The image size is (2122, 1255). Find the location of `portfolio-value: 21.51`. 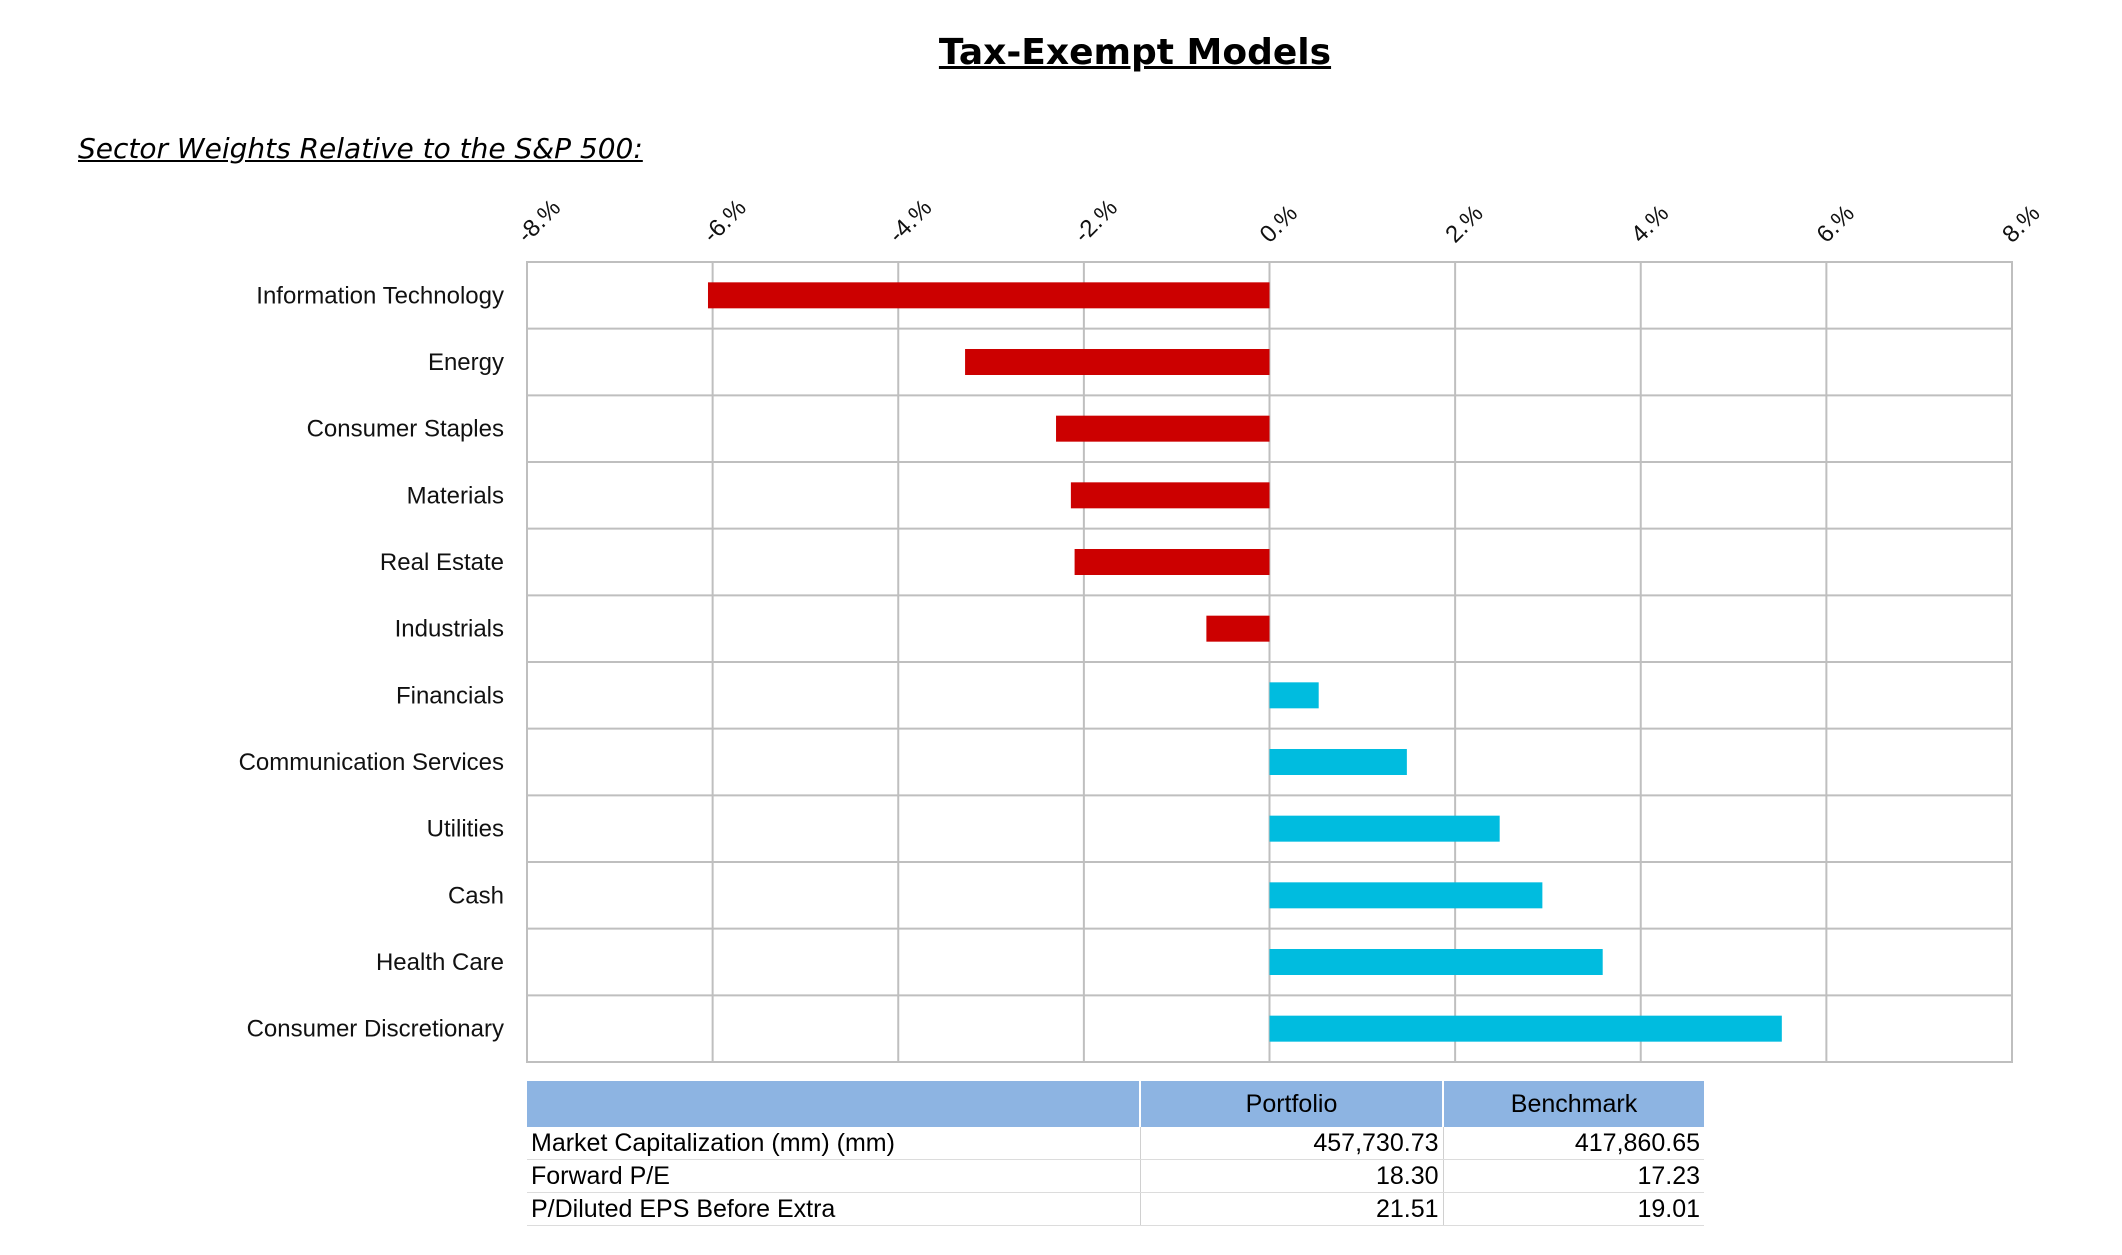

portfolio-value: 21.51 is located at coordinates (1291, 1209).